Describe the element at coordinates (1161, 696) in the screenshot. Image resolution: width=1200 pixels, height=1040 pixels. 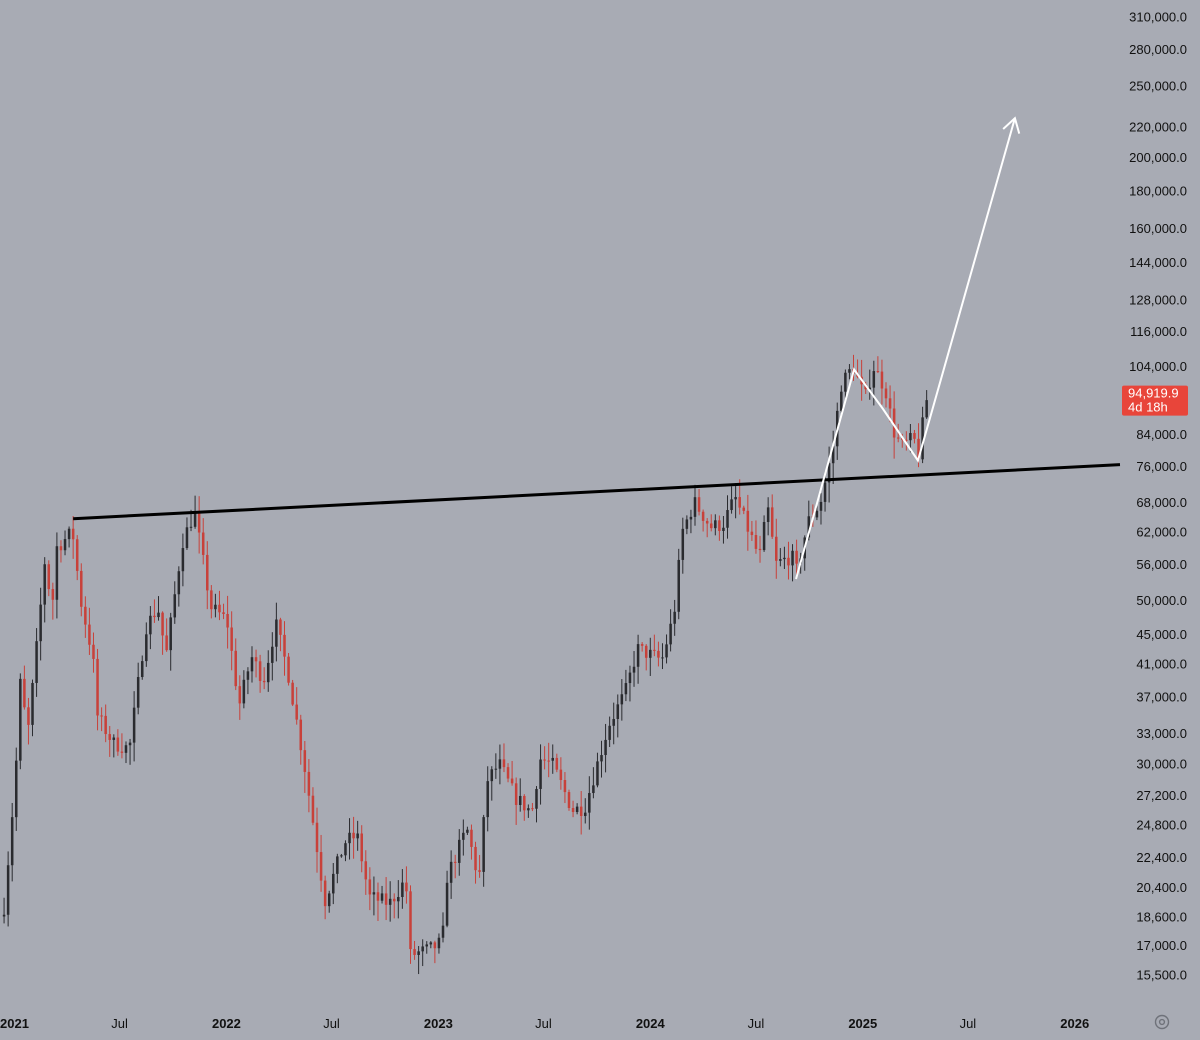
I see `y-tick-label: 37,000.0` at that location.